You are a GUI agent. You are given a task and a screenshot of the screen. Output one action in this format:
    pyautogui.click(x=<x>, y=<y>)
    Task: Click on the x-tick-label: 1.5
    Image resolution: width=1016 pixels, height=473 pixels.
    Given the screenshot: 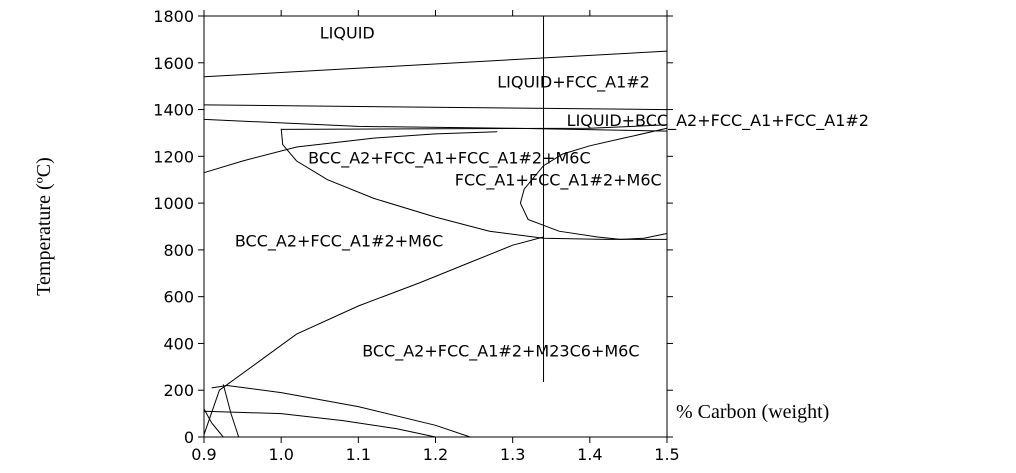 What is the action you would take?
    pyautogui.click(x=666, y=454)
    